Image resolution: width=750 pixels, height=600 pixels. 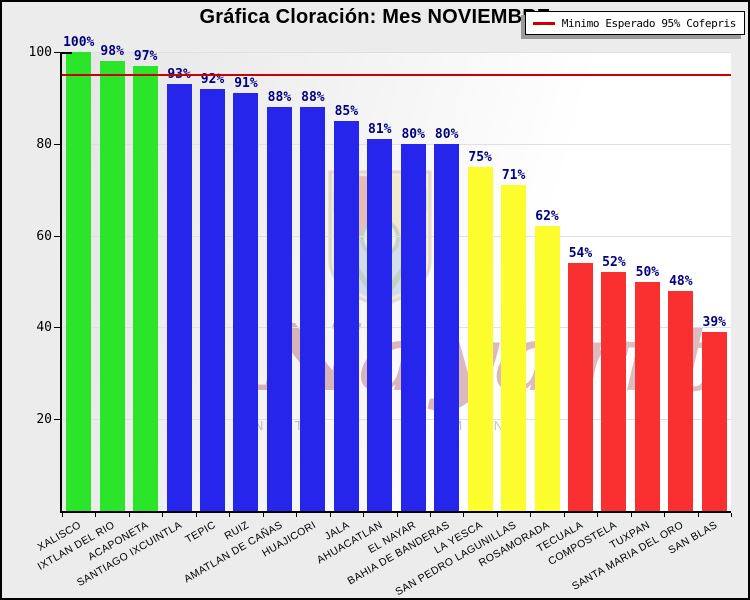 What do you see at coordinates (375, 17) in the screenshot?
I see `chart-title: Gráfica Cloración: Mes NOVIEMBRE` at bounding box center [375, 17].